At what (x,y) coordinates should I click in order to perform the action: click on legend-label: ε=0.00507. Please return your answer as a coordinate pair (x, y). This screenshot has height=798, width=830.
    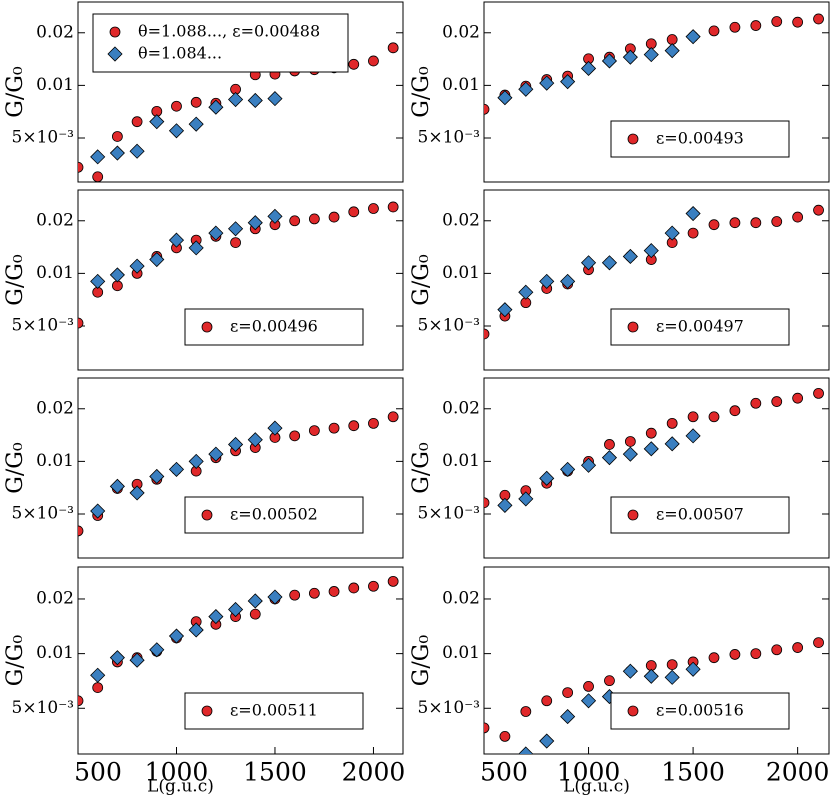
    Looking at the image, I should click on (700, 514).